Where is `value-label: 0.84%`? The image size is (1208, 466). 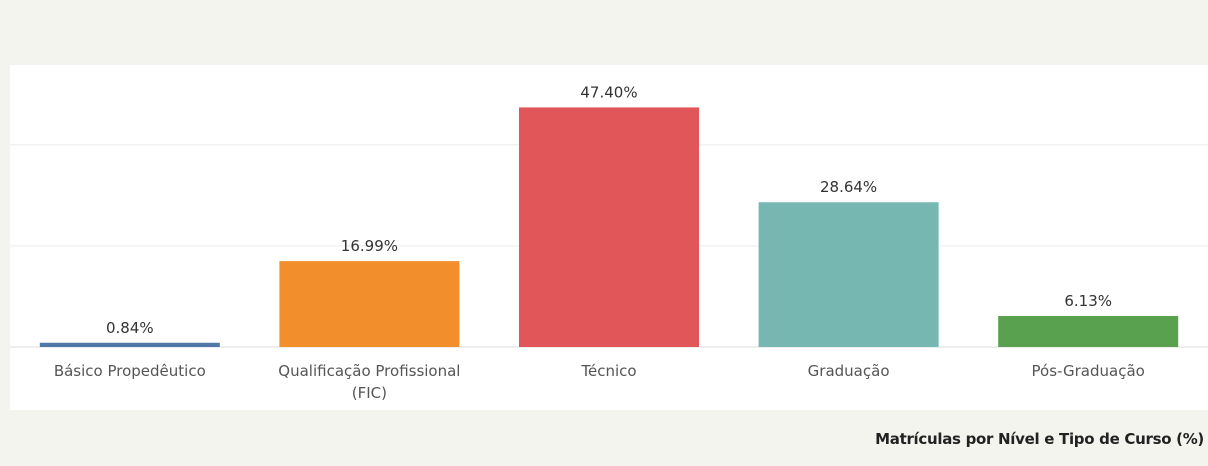 value-label: 0.84% is located at coordinates (130, 328).